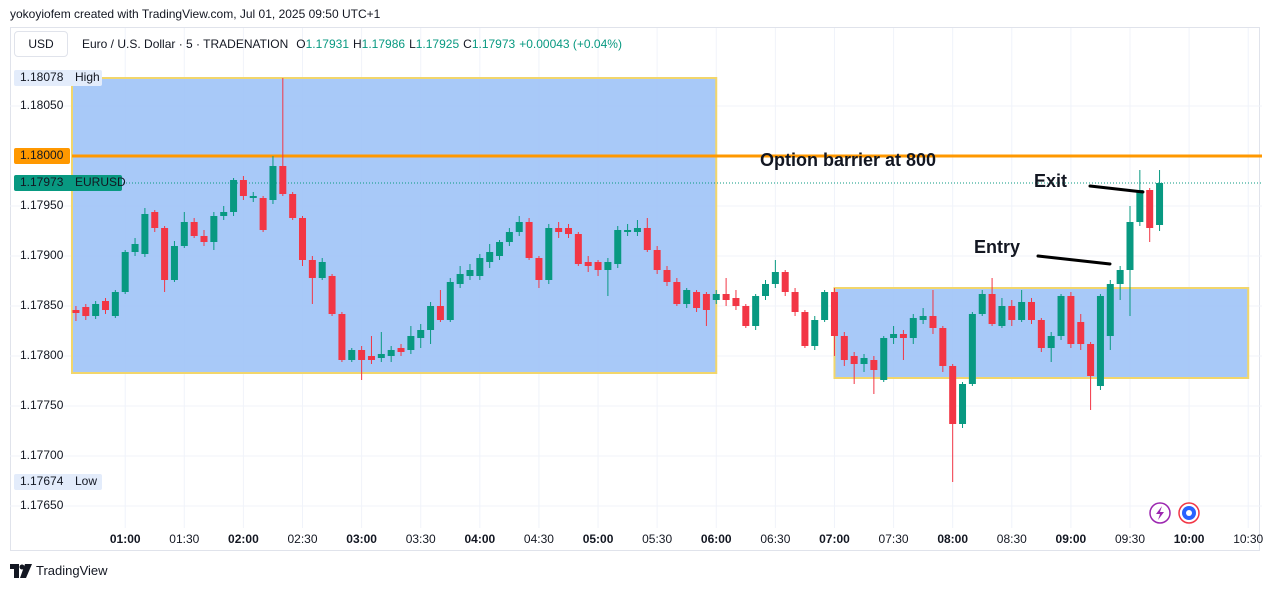  What do you see at coordinates (42, 255) in the screenshot?
I see `y-tick-label: 1.17900` at bounding box center [42, 255].